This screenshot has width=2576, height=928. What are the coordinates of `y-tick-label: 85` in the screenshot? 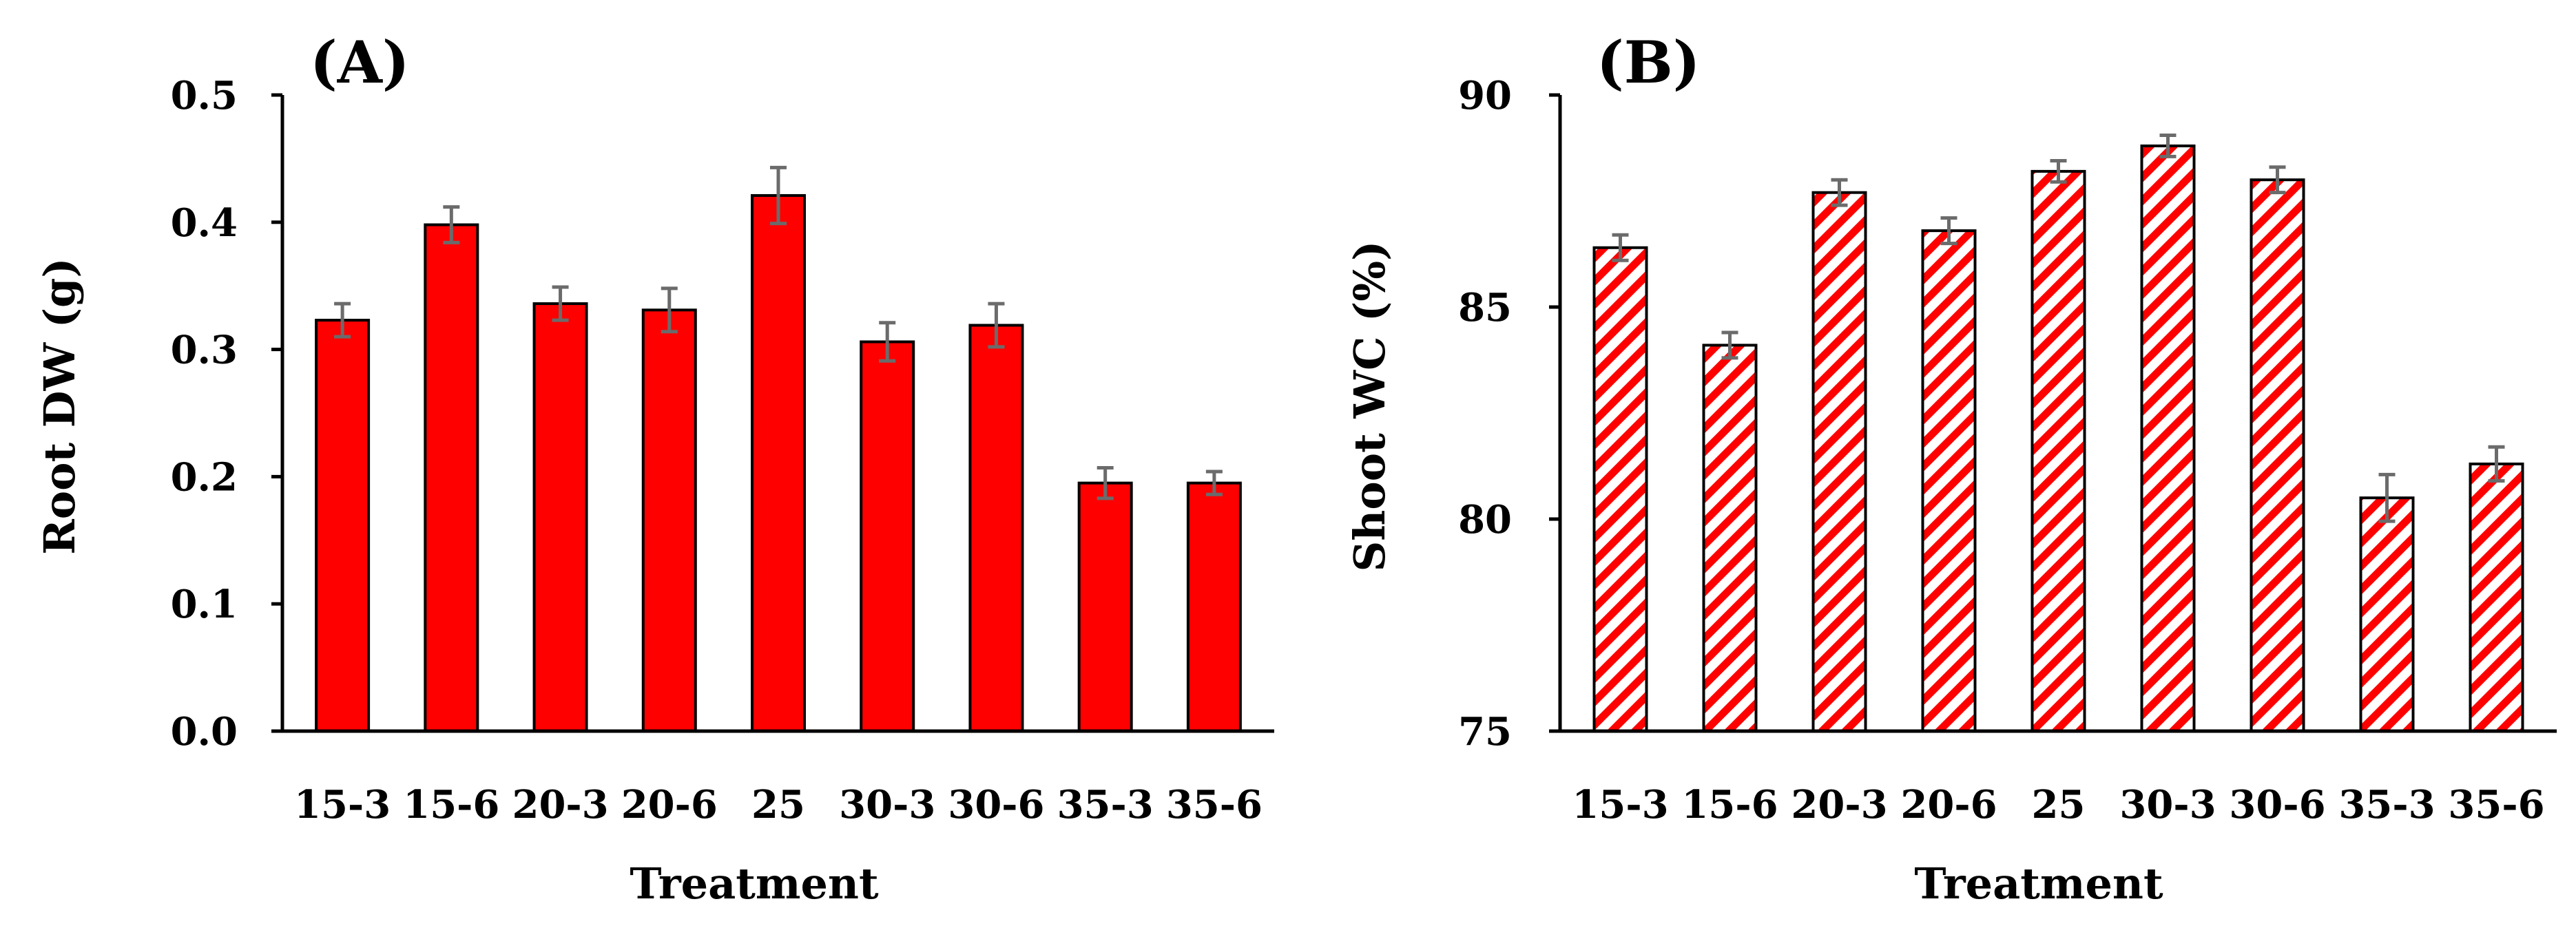 It's located at (1485, 308).